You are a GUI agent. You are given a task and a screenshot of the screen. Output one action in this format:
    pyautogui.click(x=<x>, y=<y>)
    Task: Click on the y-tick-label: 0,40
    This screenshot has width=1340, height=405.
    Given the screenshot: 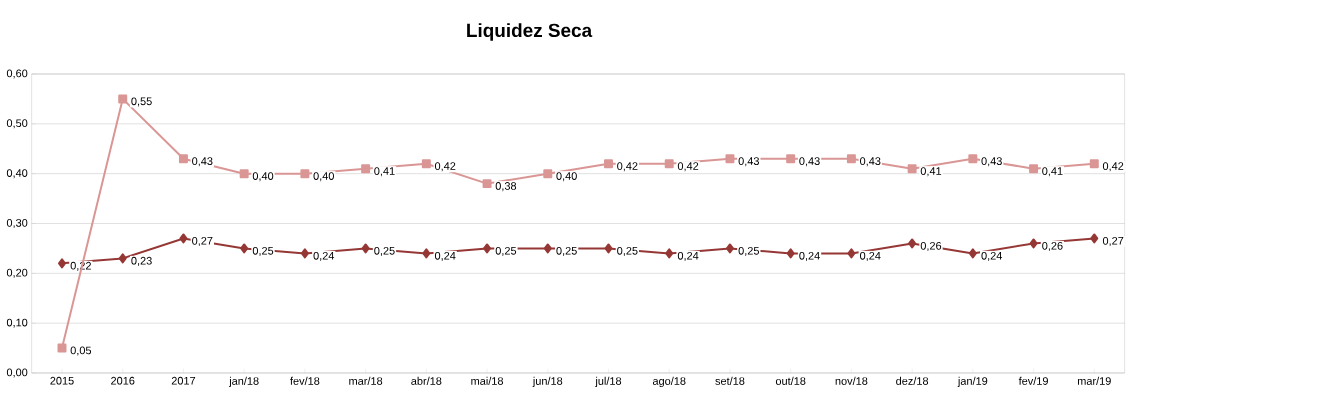 What is the action you would take?
    pyautogui.click(x=17, y=174)
    